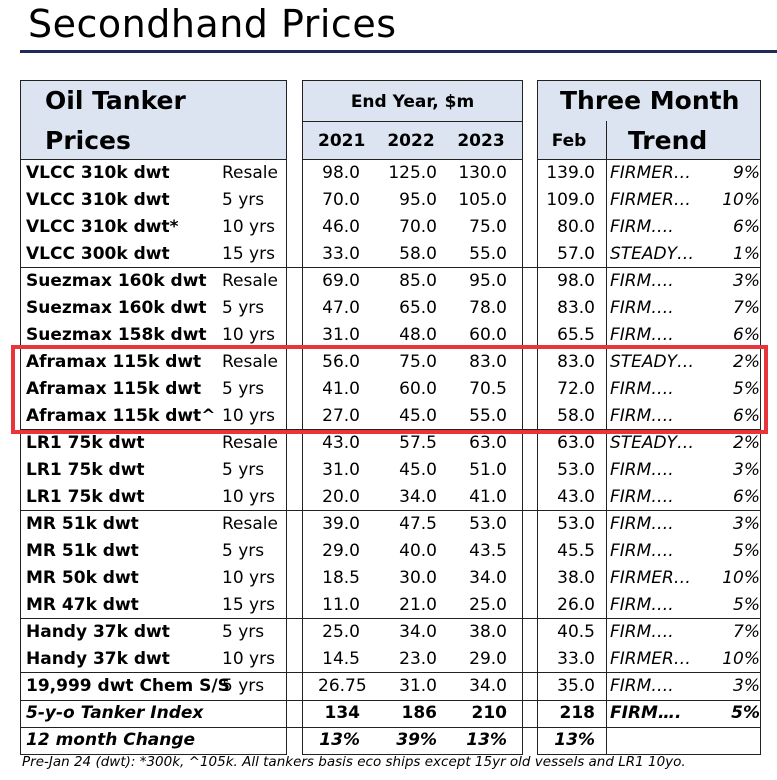 Image resolution: width=777 pixels, height=780 pixels. Describe the element at coordinates (248, 416) in the screenshot. I see `vessel-age: 10 yrs` at that location.